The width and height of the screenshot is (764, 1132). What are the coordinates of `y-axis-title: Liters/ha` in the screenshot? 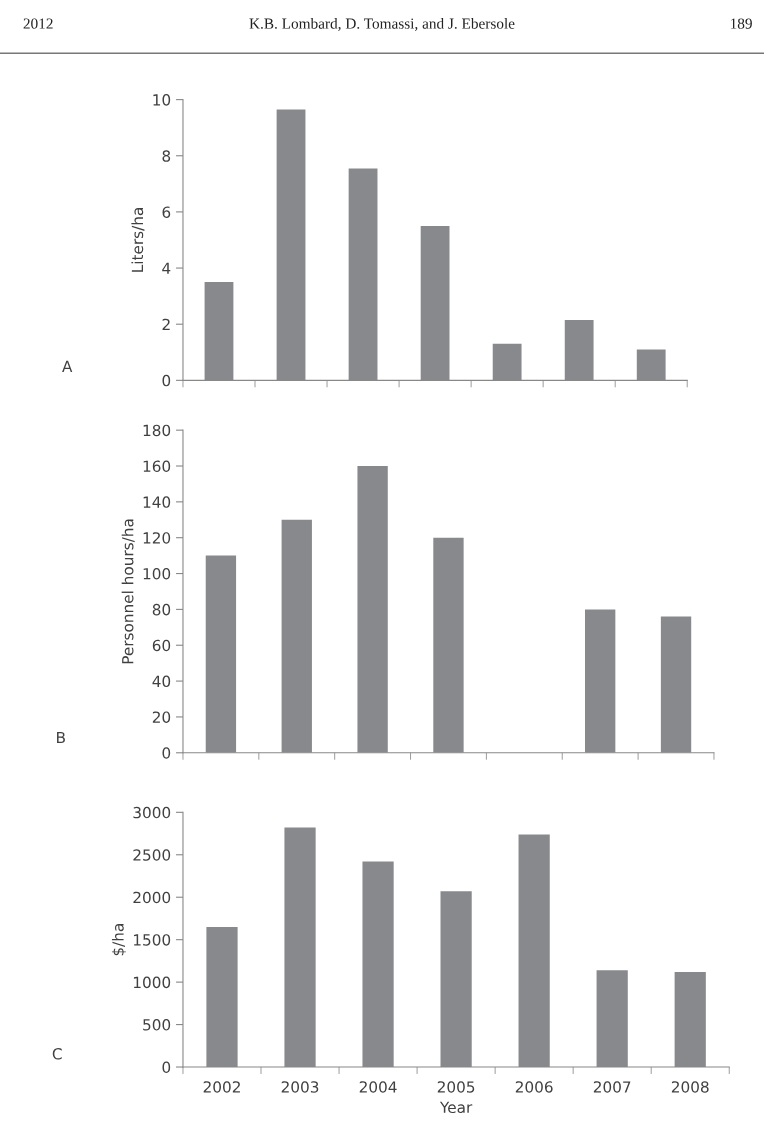 It's located at (138, 240).